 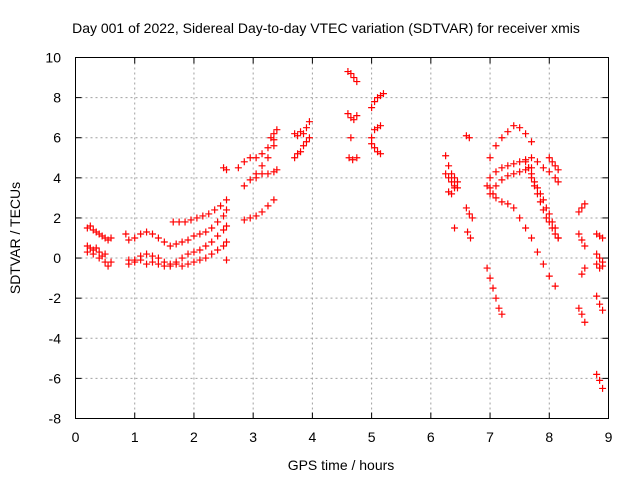 What do you see at coordinates (57, 98) in the screenshot?
I see `y-tick-label: 8` at bounding box center [57, 98].